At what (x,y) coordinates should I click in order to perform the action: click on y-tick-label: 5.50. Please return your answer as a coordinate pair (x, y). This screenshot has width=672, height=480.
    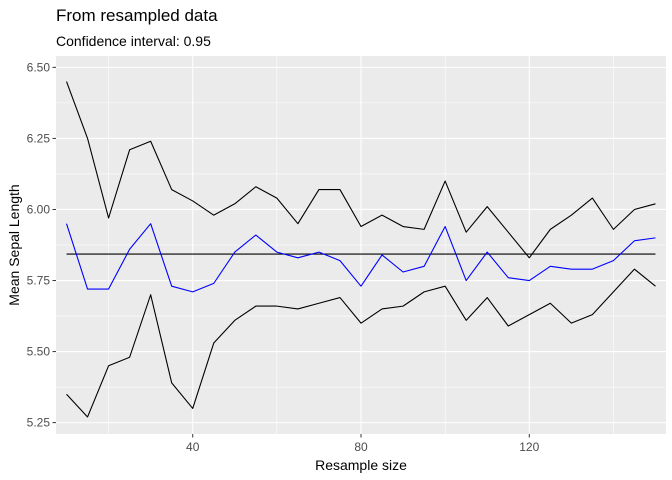
    Looking at the image, I should click on (39, 352).